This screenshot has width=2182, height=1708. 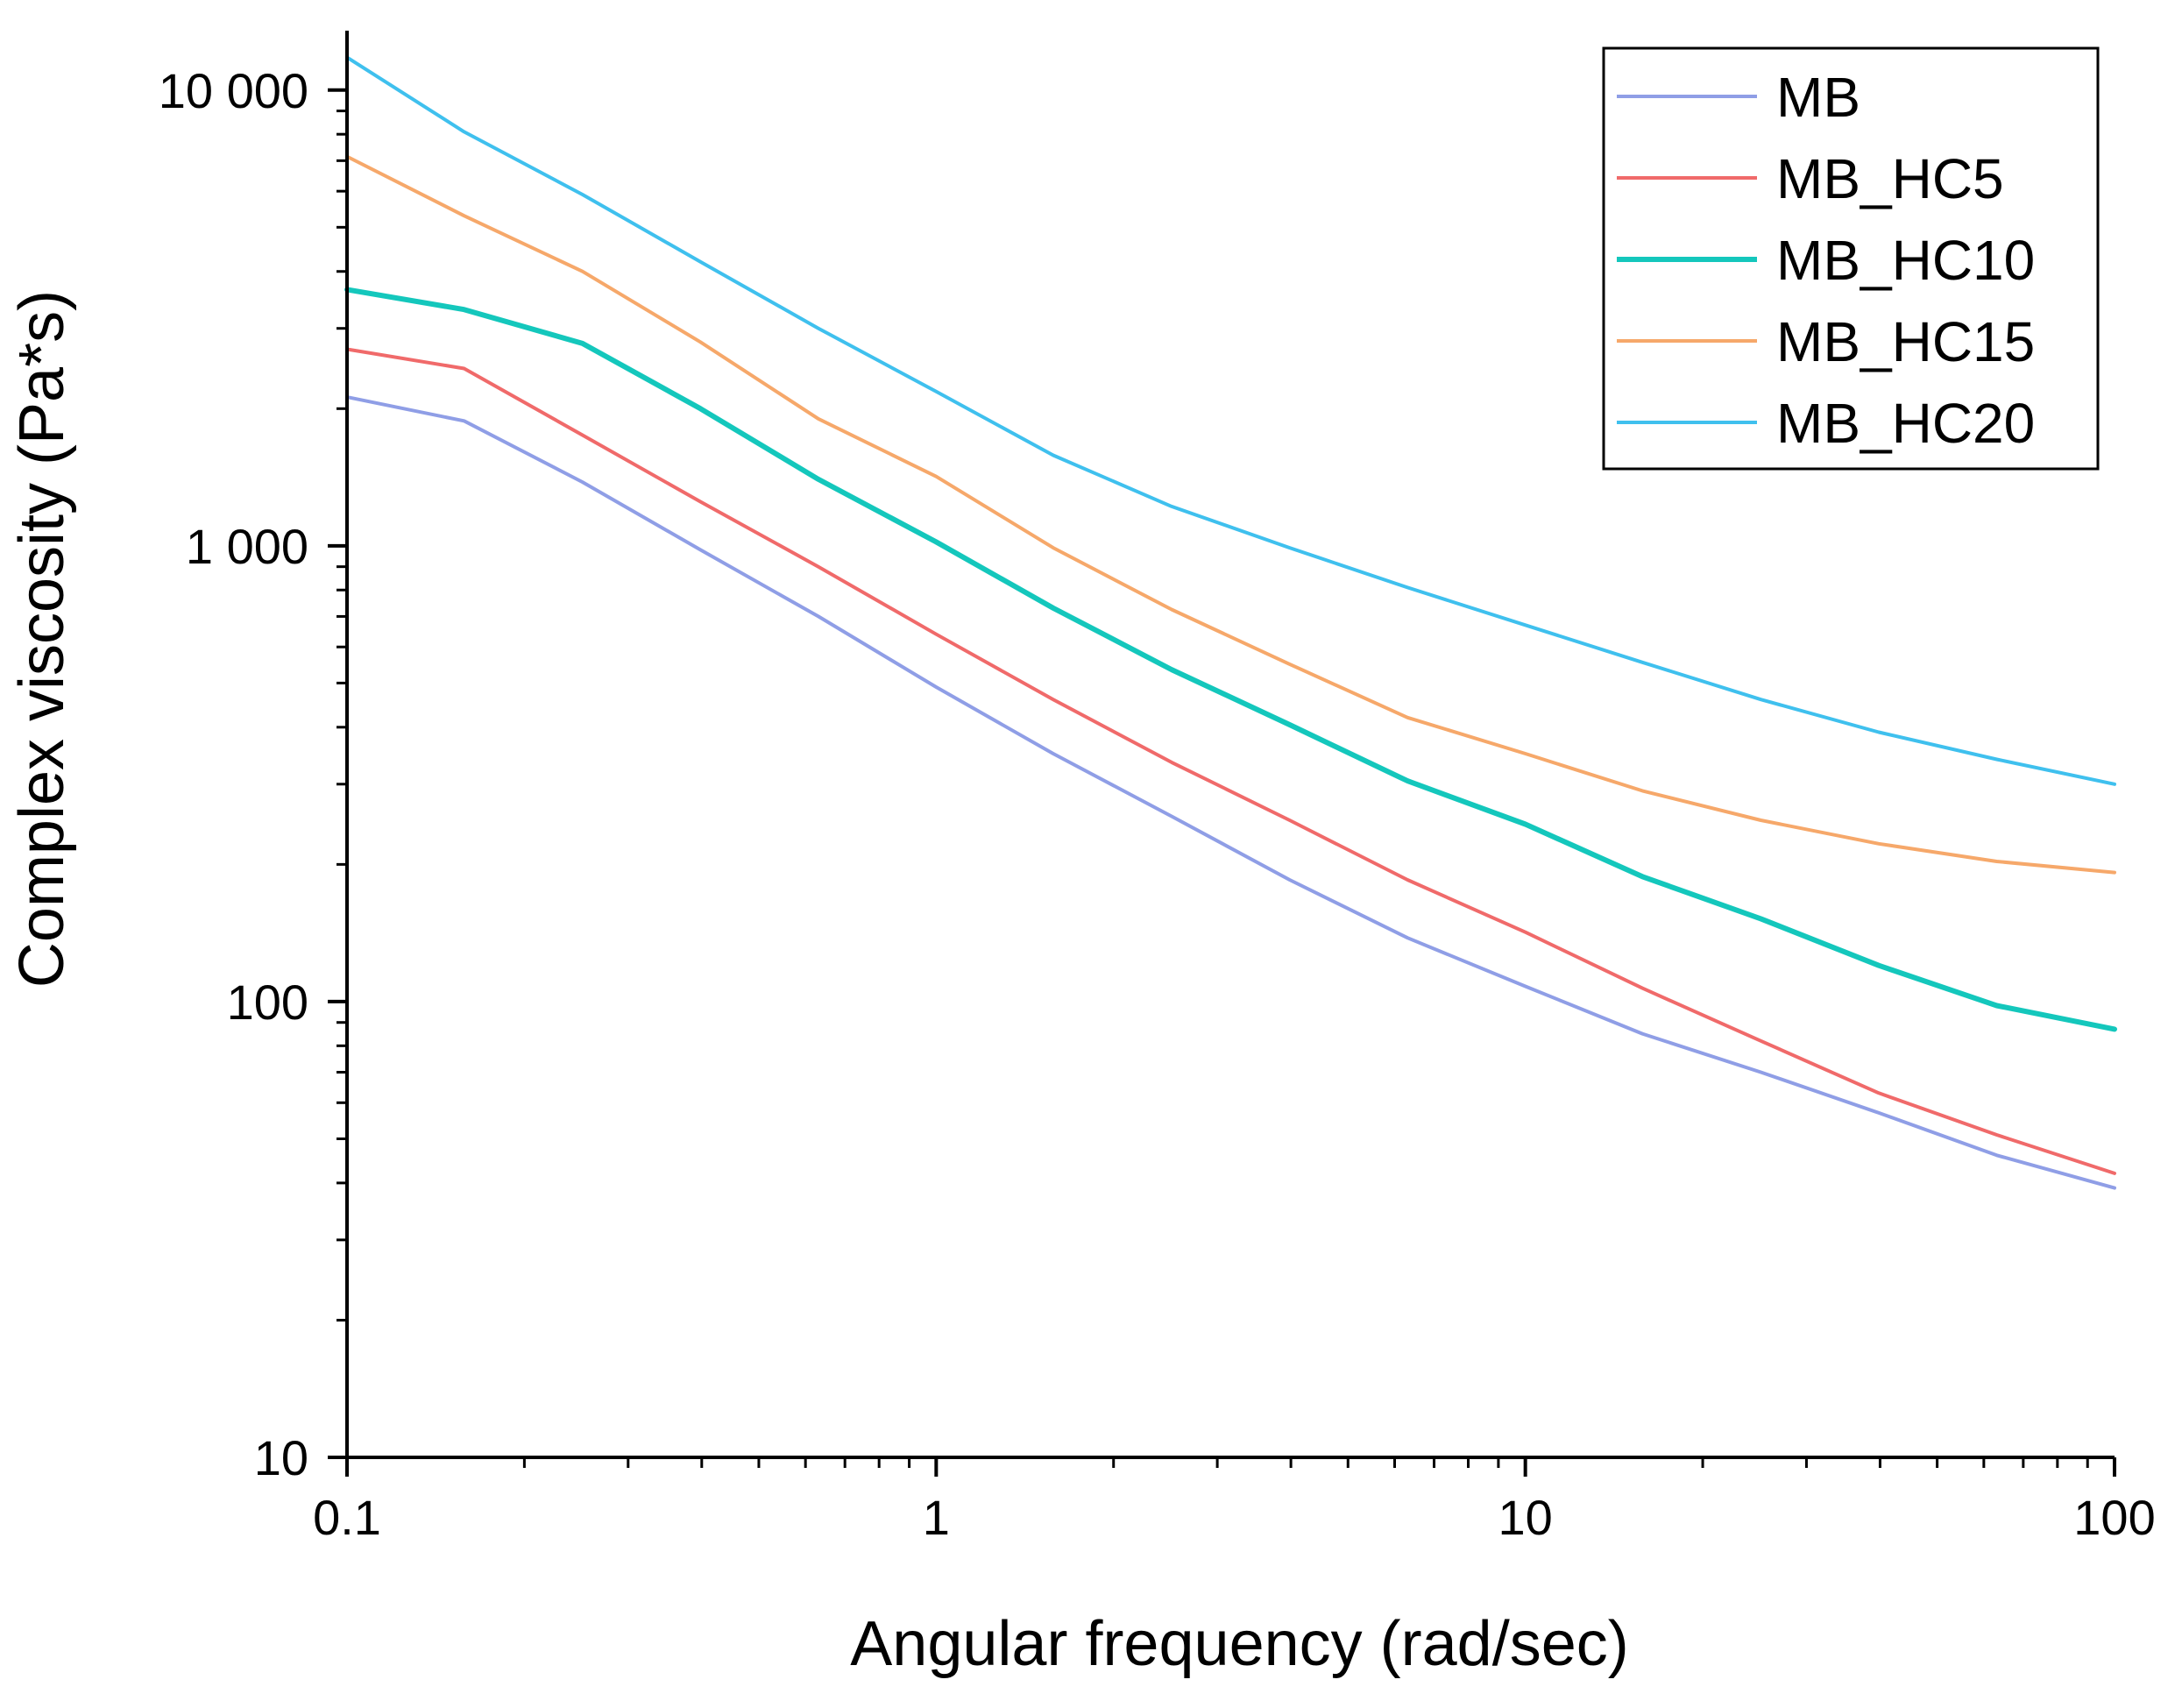 I want to click on x-tick-label: 1, so click(x=936, y=1517).